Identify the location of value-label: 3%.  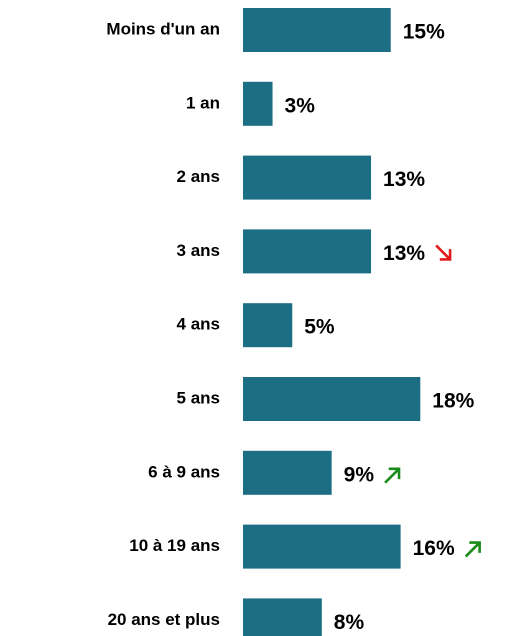
(300, 105).